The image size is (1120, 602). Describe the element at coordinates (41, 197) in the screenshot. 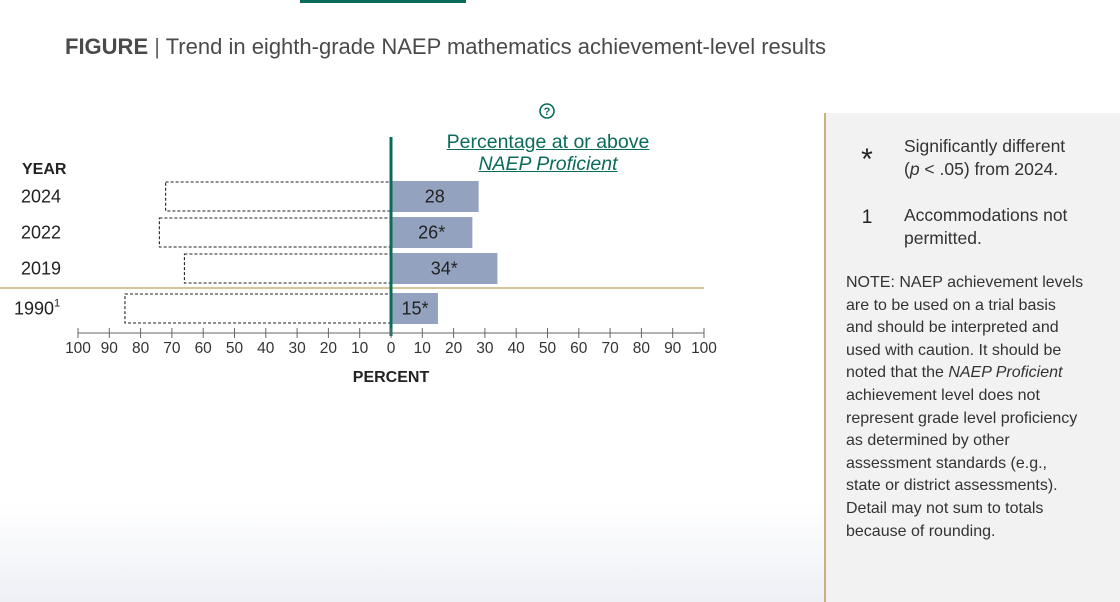

I see `year-label: 2024` at that location.